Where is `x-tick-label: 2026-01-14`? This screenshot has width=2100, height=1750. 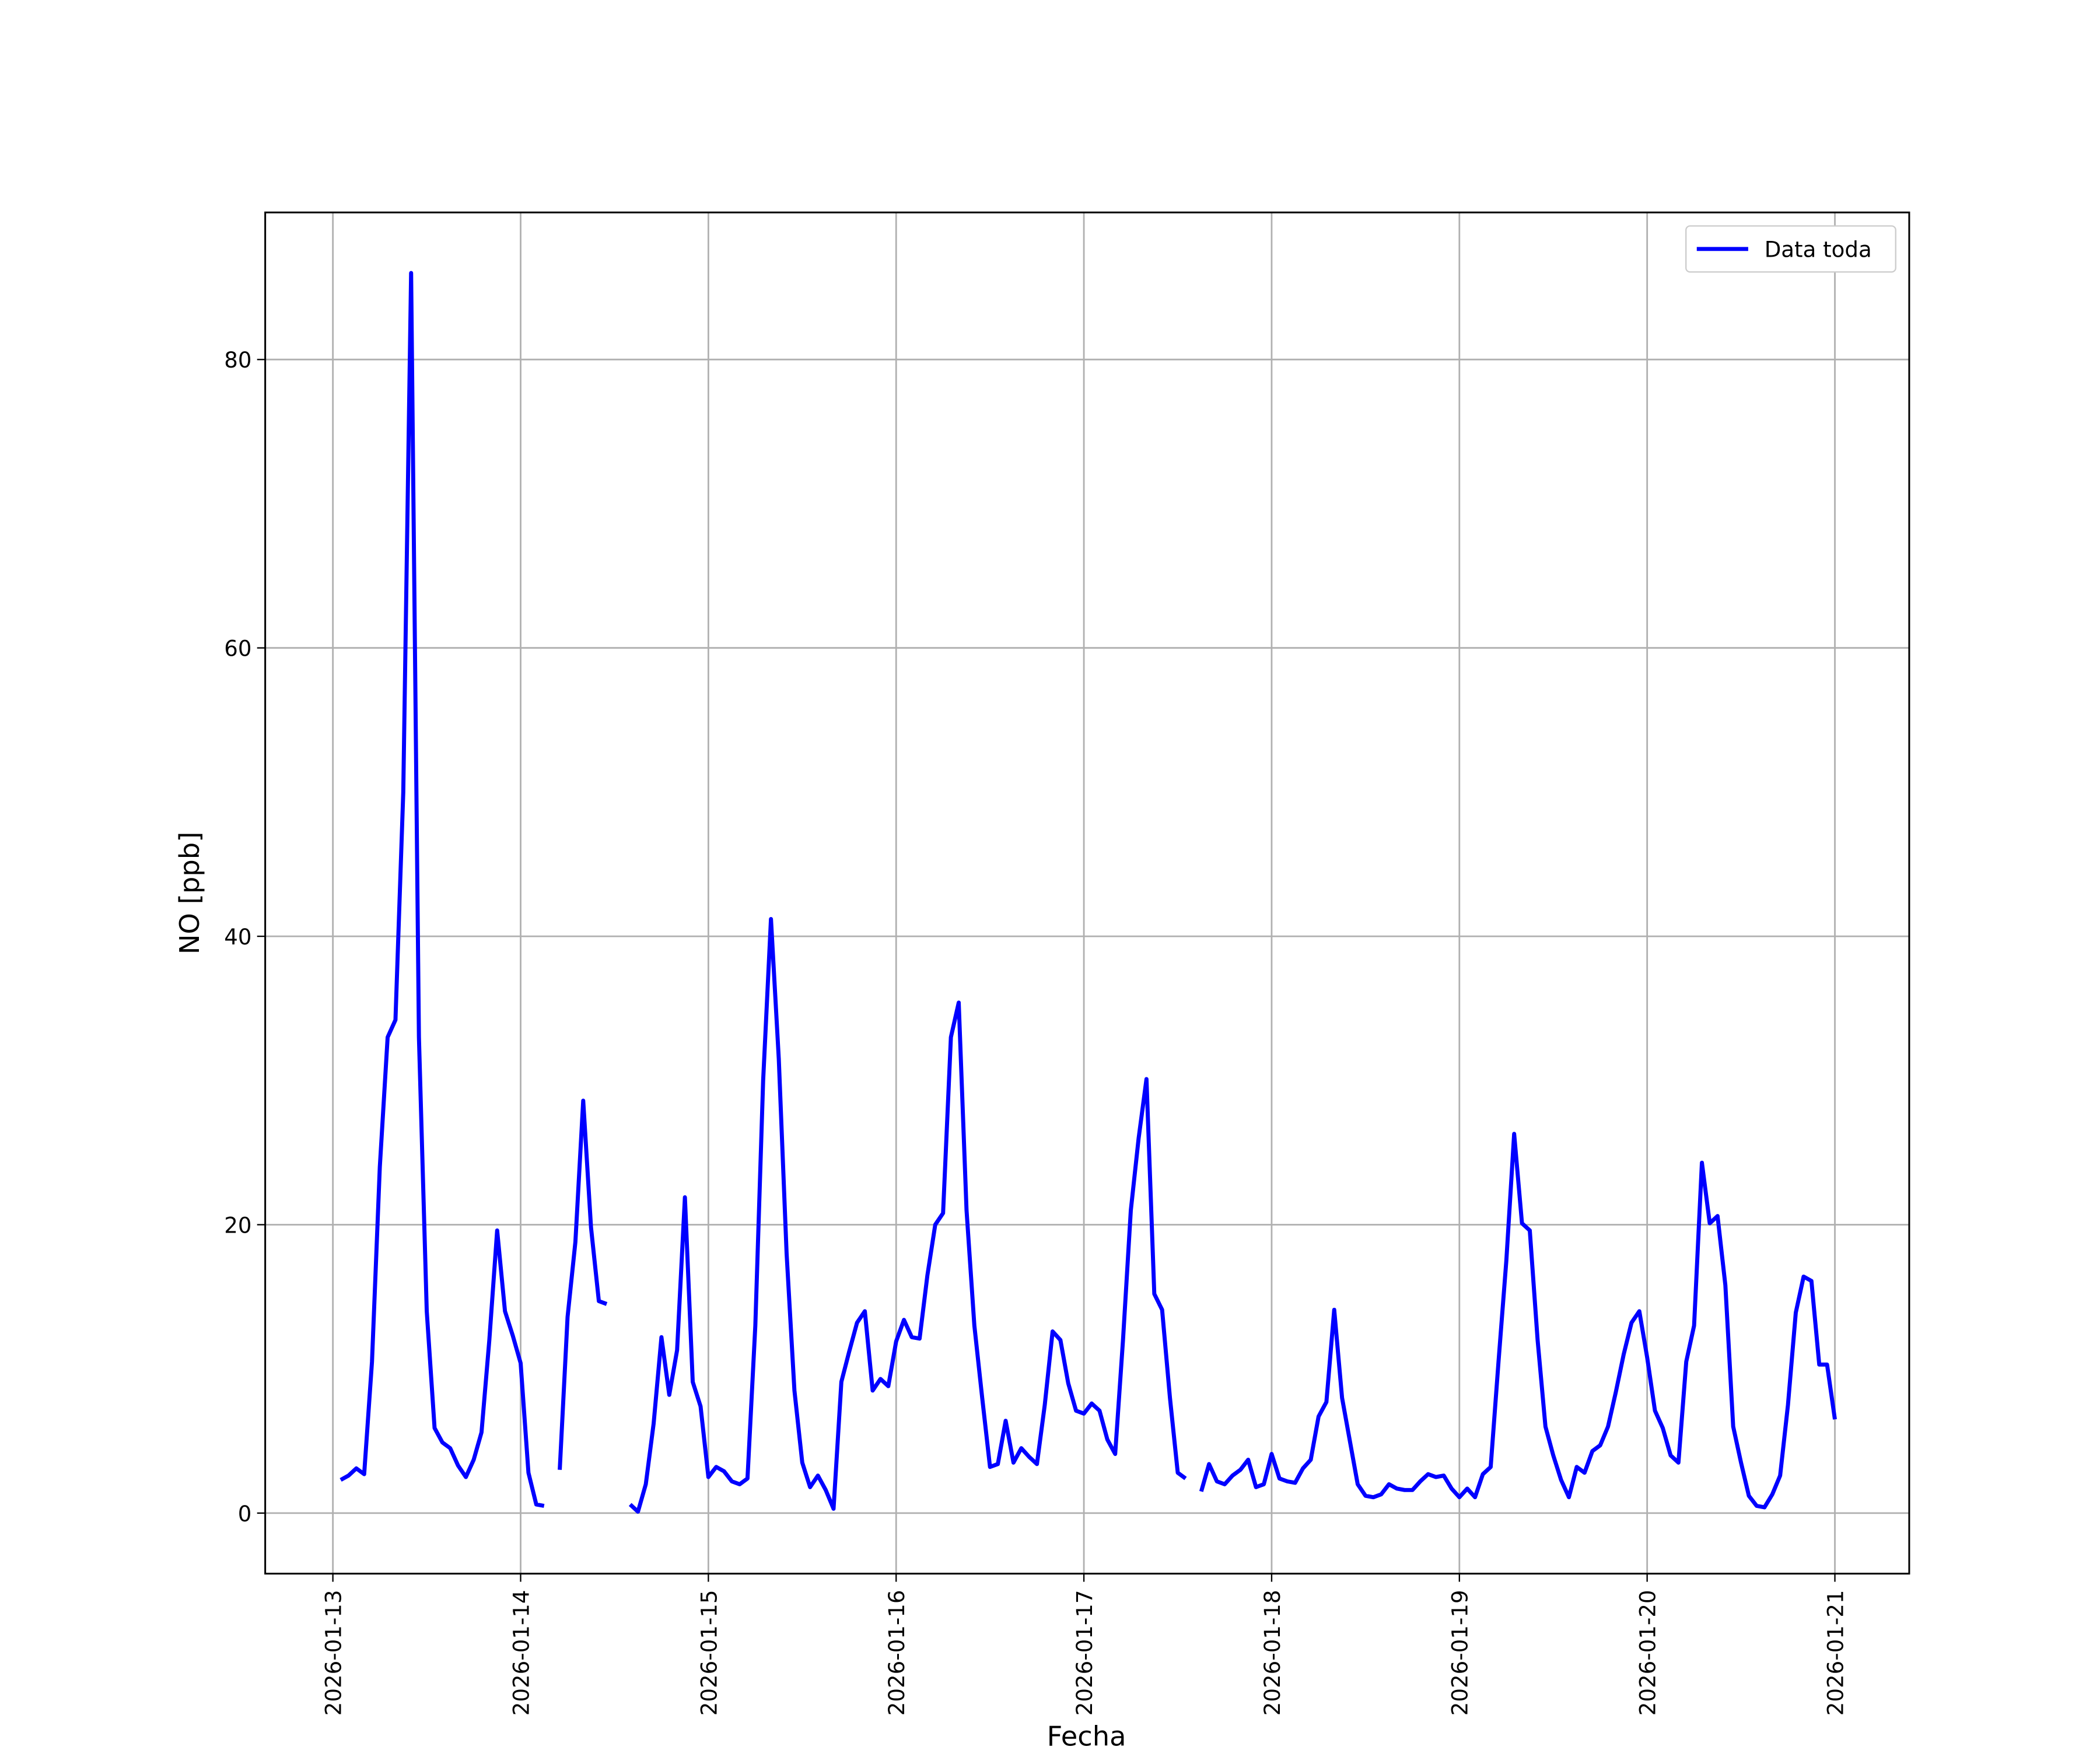 x-tick-label: 2026-01-14 is located at coordinates (521, 1653).